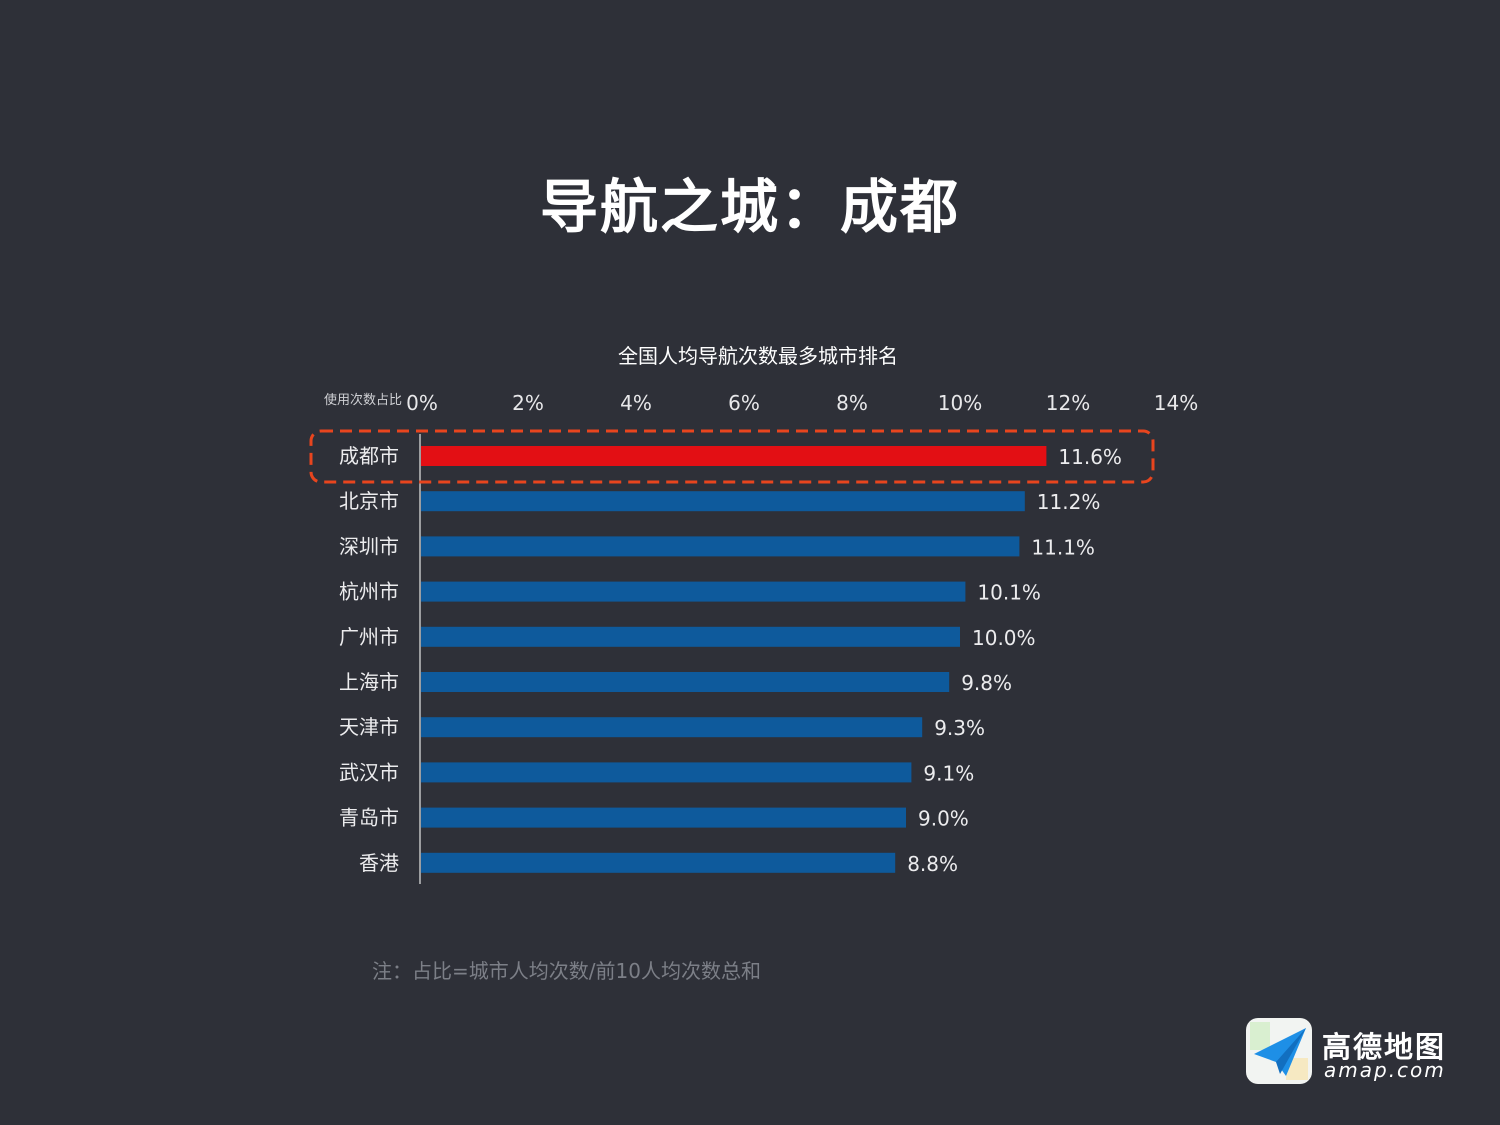 Image resolution: width=1500 pixels, height=1125 pixels. I want to click on value-label: 11.6%, so click(1090, 457).